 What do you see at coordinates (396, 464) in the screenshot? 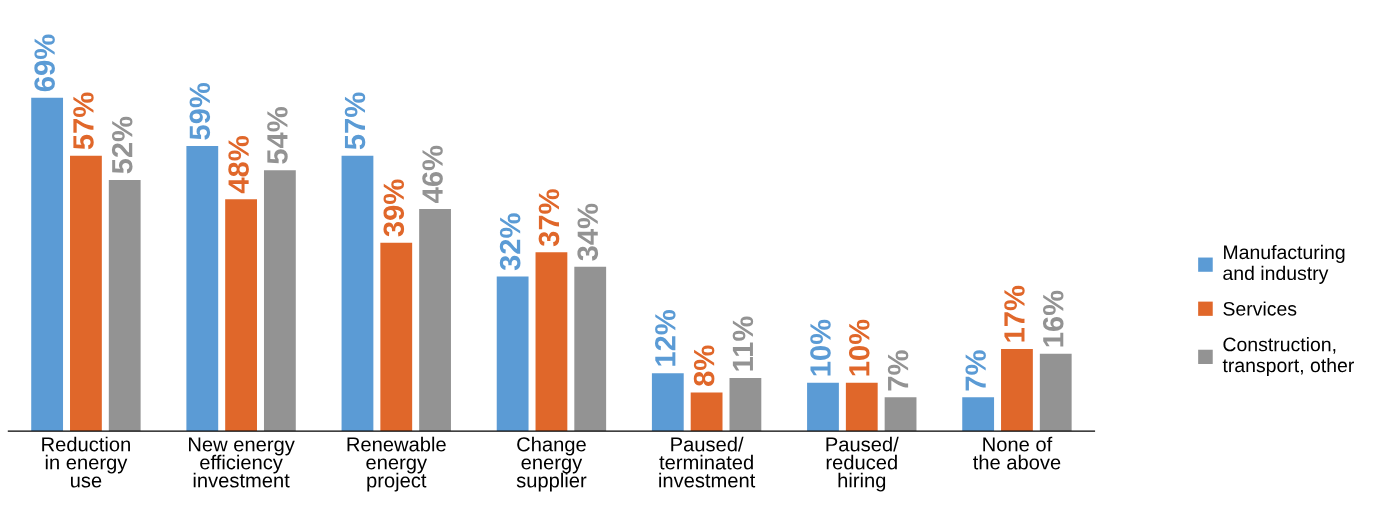
I see `x-tick-label: Renewable energy project` at bounding box center [396, 464].